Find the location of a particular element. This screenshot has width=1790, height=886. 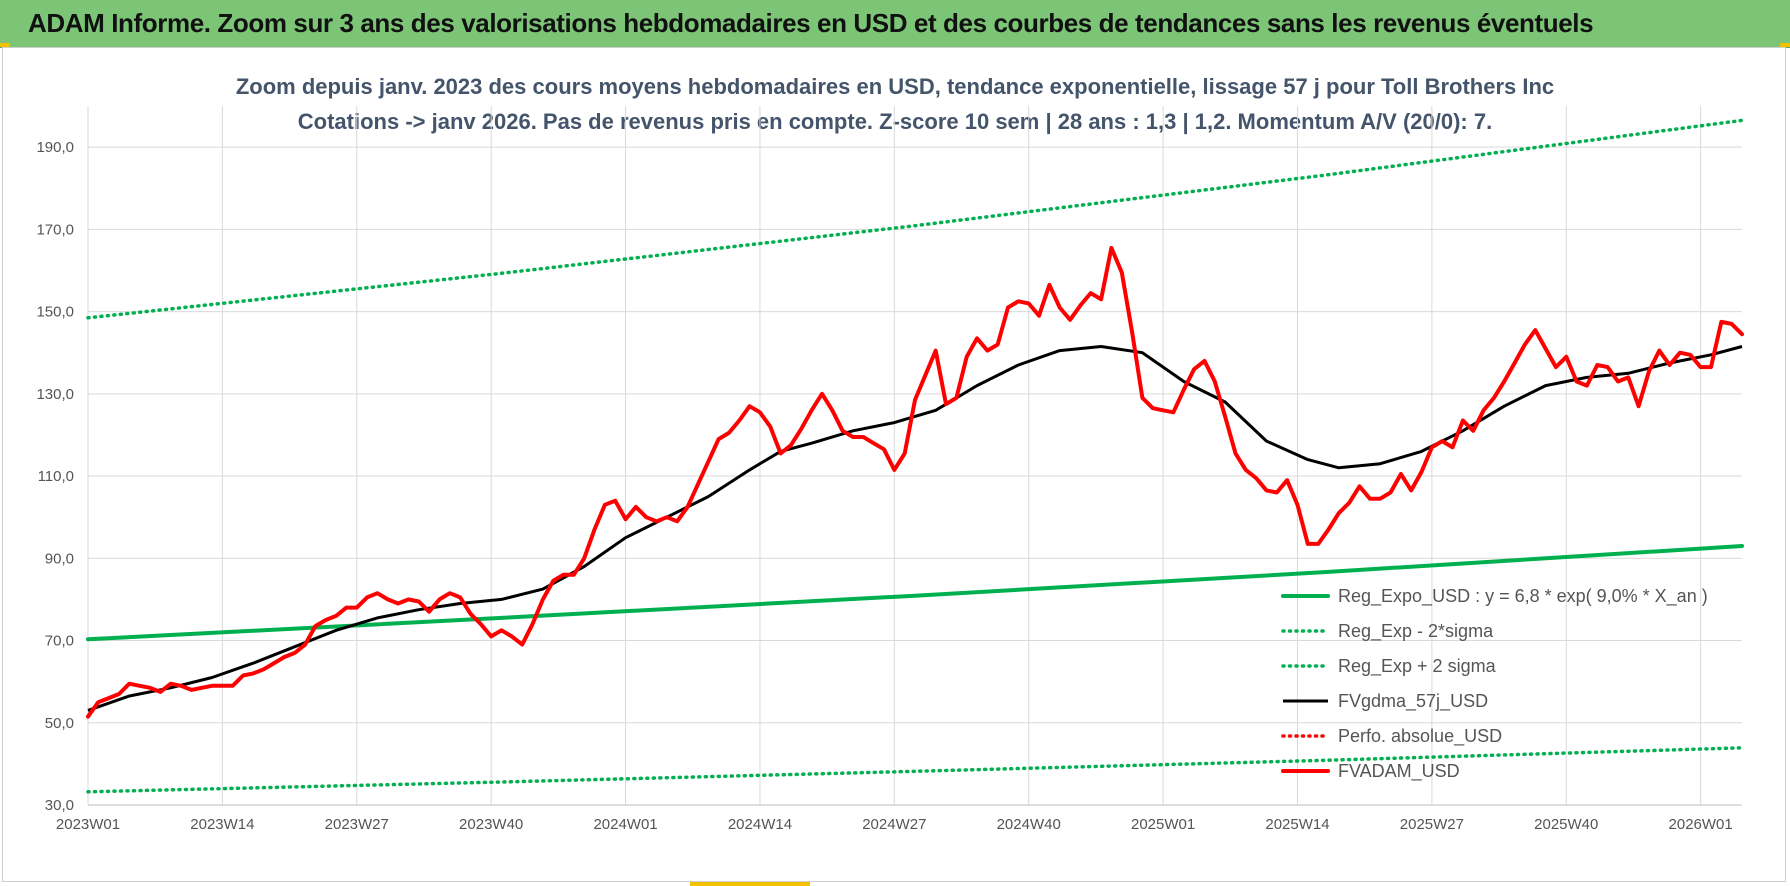

x-tick-label: 2025W01 is located at coordinates (1163, 824).